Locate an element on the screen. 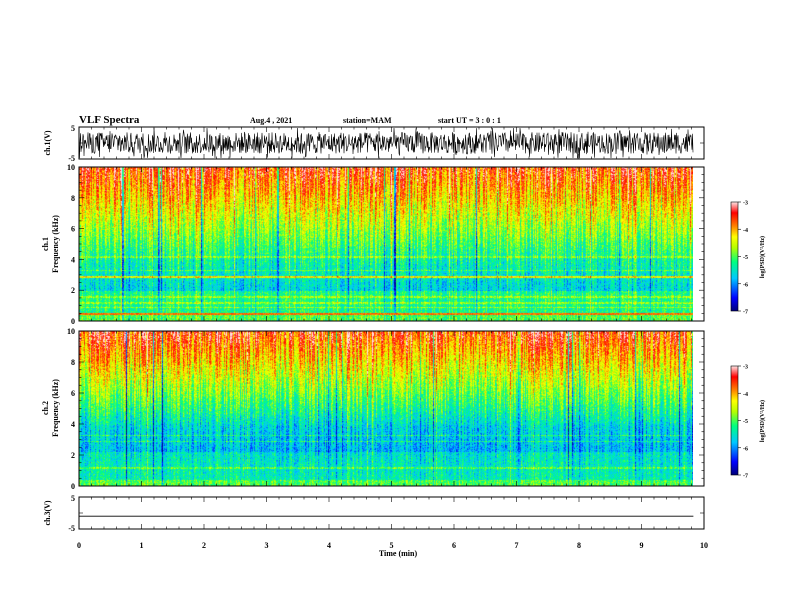  ch1-waveform-plot is located at coordinates (386, 143).